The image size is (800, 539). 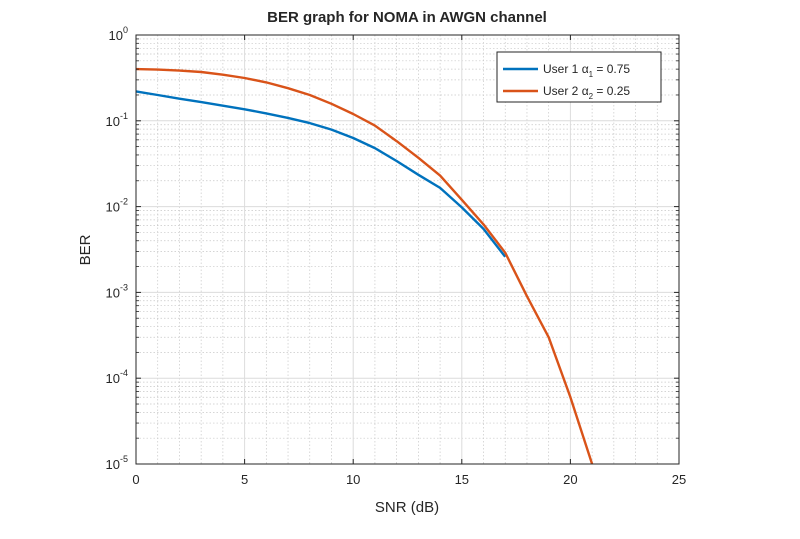 What do you see at coordinates (570, 479) in the screenshot?
I see `x-tick-label: 20` at bounding box center [570, 479].